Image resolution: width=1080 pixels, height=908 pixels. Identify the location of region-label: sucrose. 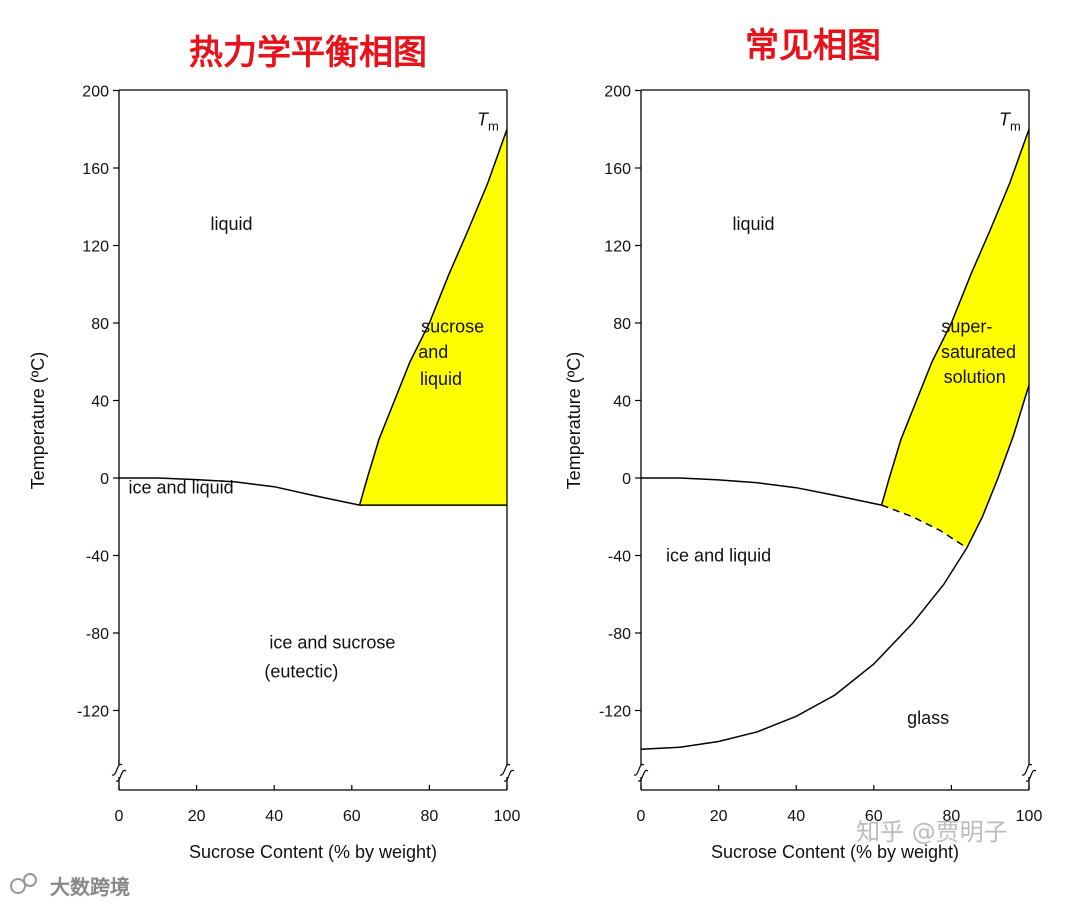
(452, 327).